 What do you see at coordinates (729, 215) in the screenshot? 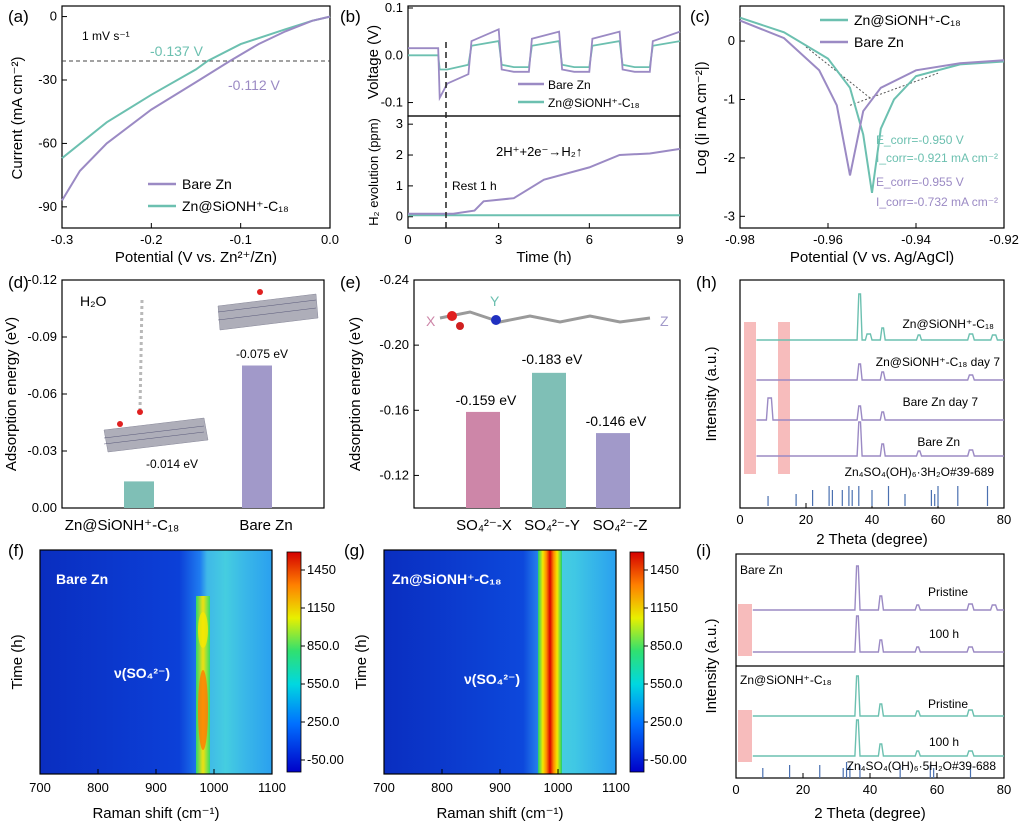
I see `c-ytick-label: -3` at bounding box center [729, 215].